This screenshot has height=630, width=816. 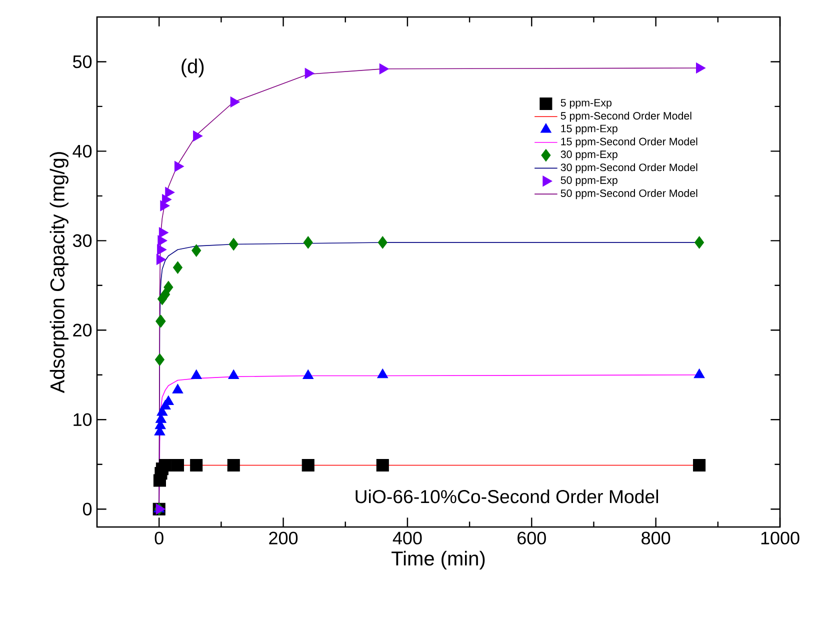 What do you see at coordinates (82, 241) in the screenshot?
I see `y-tick-label: 30` at bounding box center [82, 241].